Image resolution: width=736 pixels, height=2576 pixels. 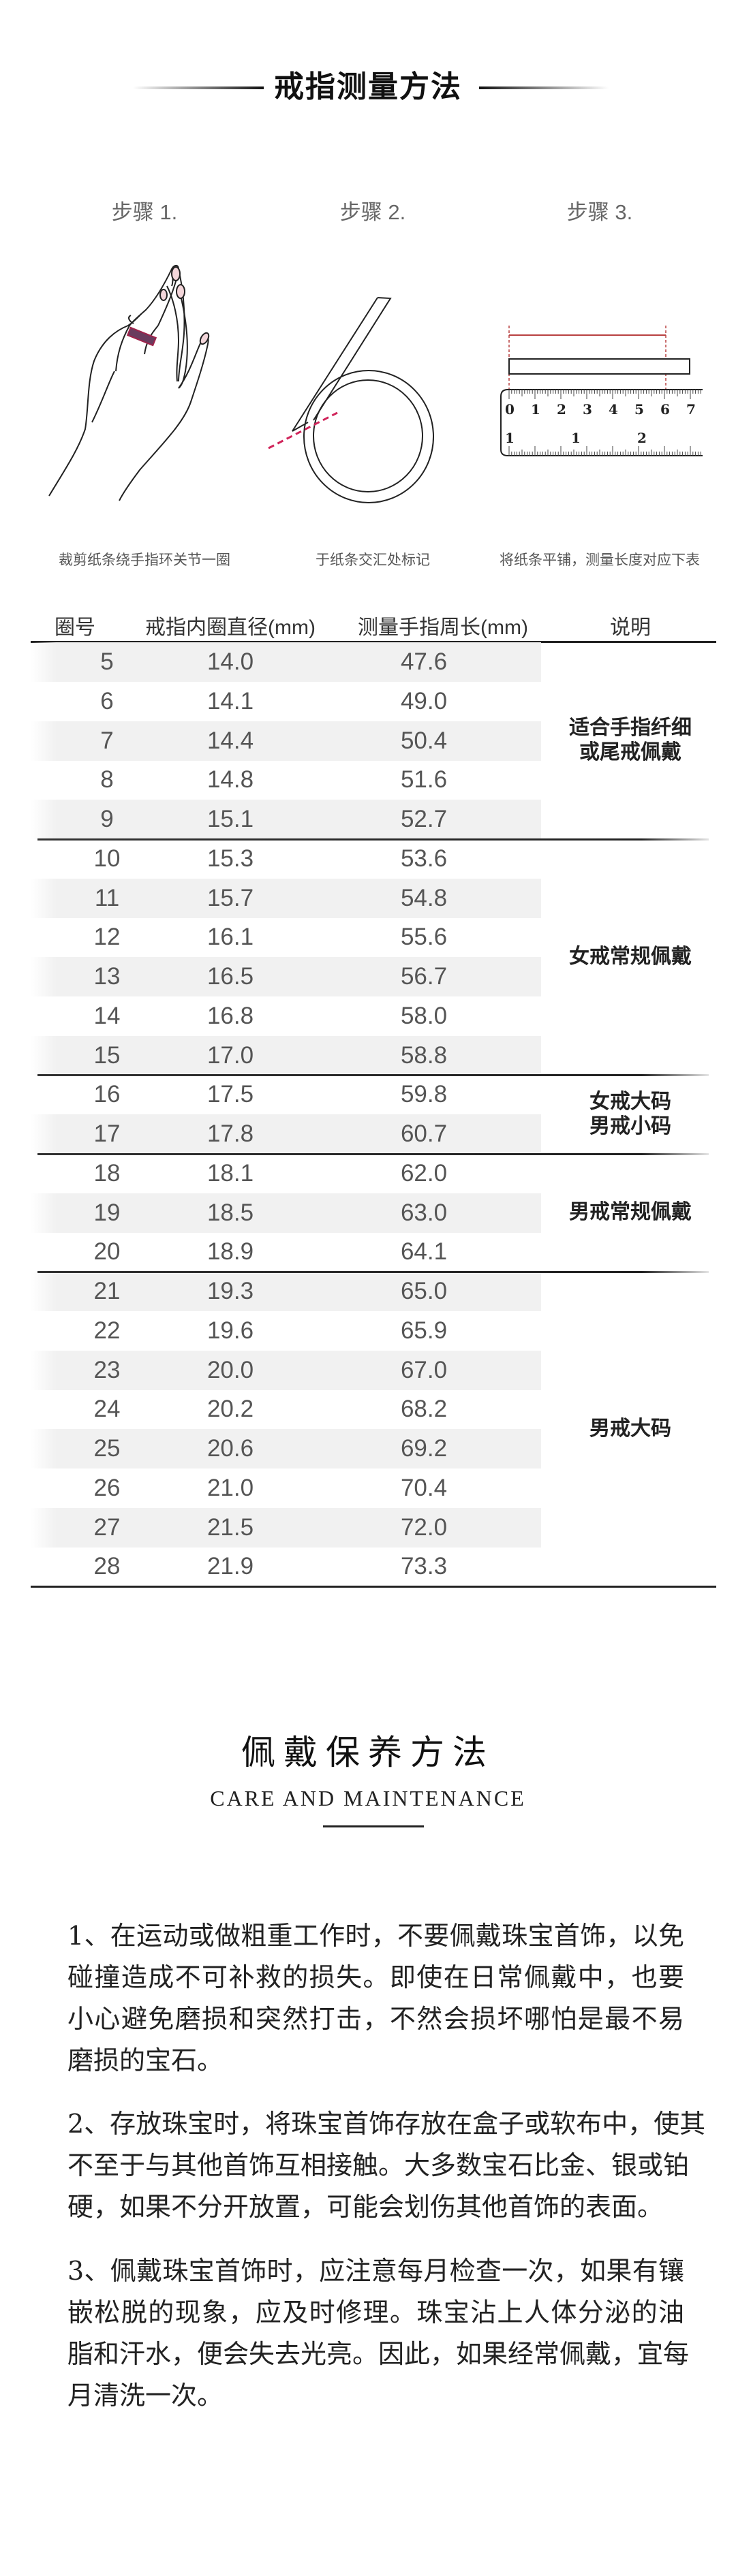 I want to click on cell-size: 9, so click(x=107, y=819).